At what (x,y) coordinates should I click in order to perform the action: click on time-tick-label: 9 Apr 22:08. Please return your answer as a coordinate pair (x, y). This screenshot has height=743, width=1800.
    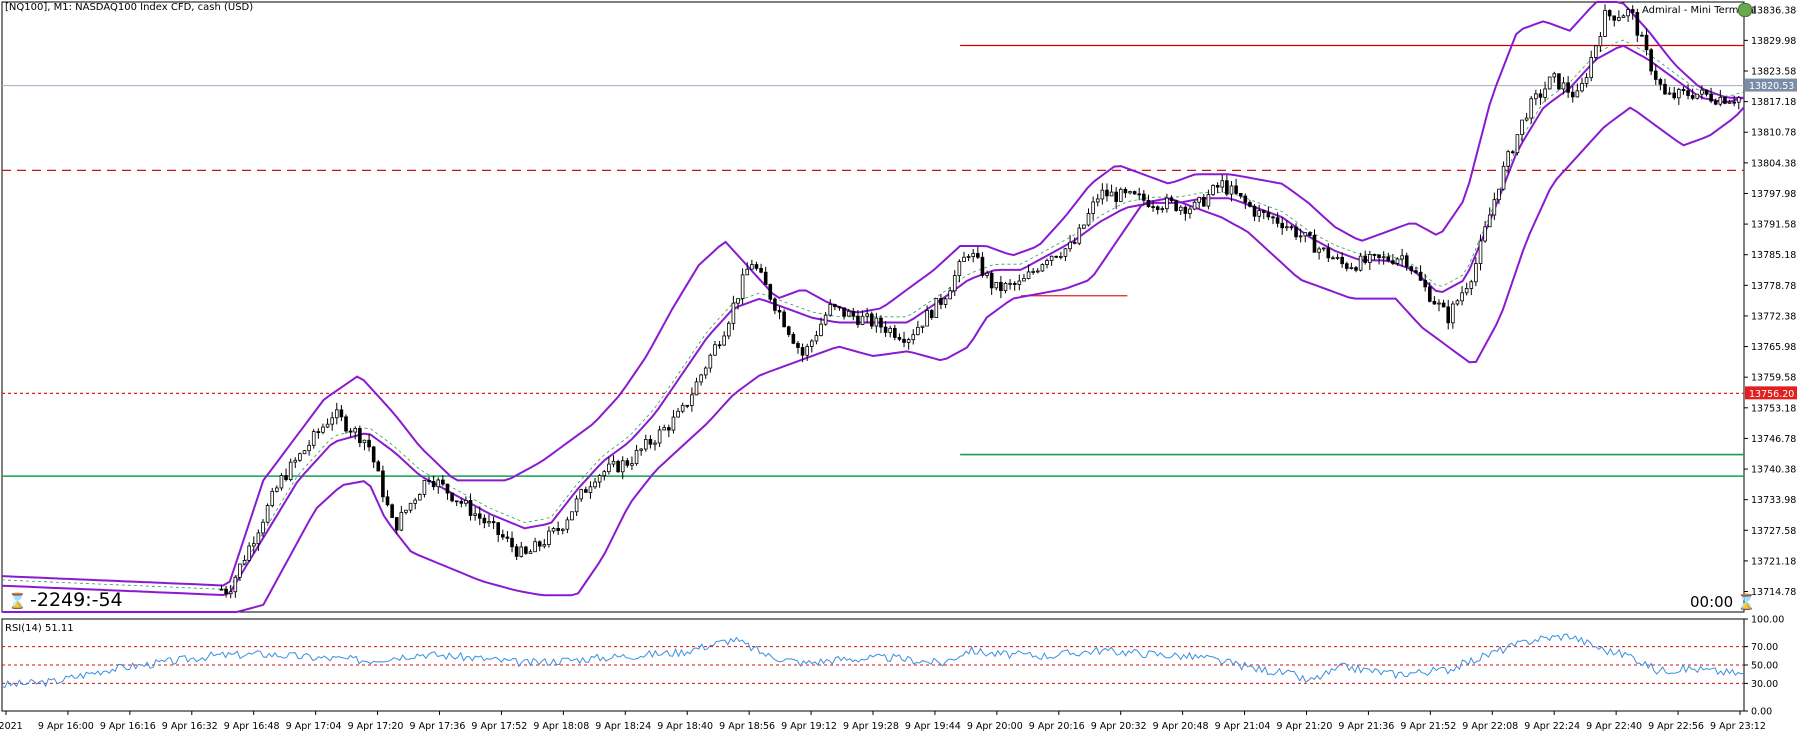
    Looking at the image, I should click on (1490, 726).